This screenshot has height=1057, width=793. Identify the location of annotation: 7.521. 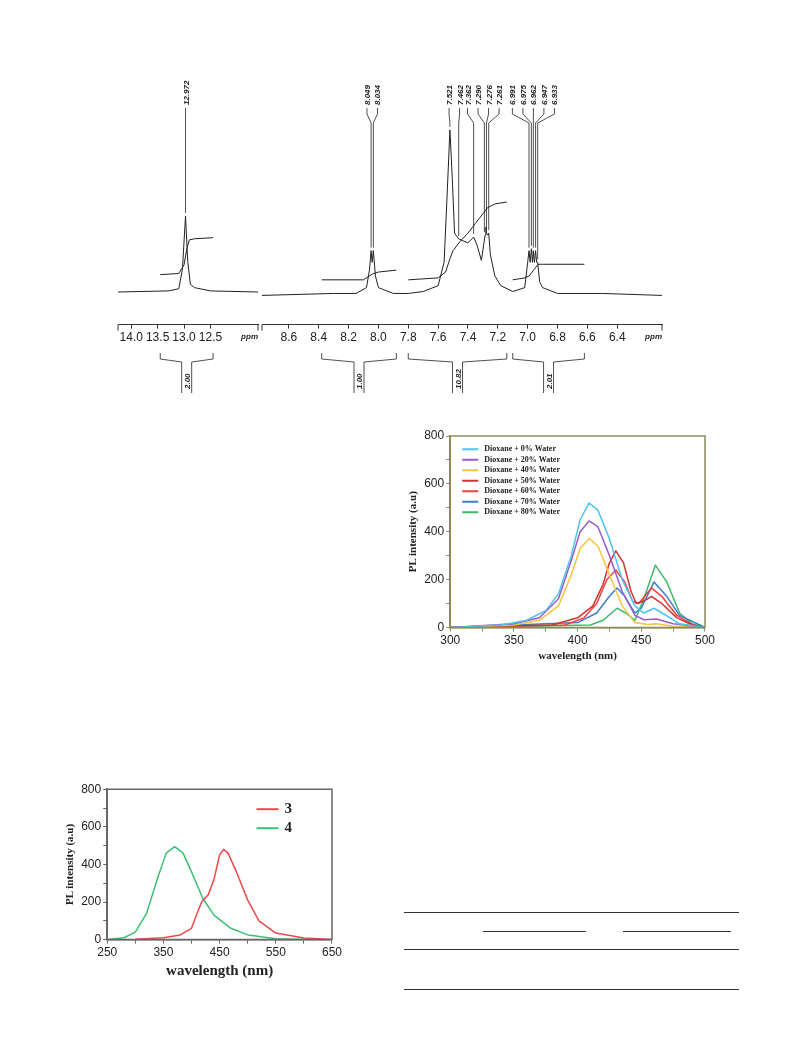
(450, 94).